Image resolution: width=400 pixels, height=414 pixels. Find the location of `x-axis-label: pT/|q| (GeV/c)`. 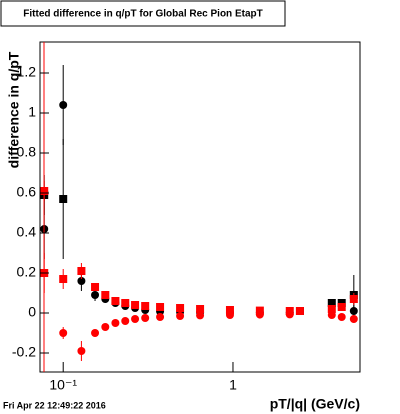

x-axis-label: pT/|q| (GeV/c) is located at coordinates (315, 404).